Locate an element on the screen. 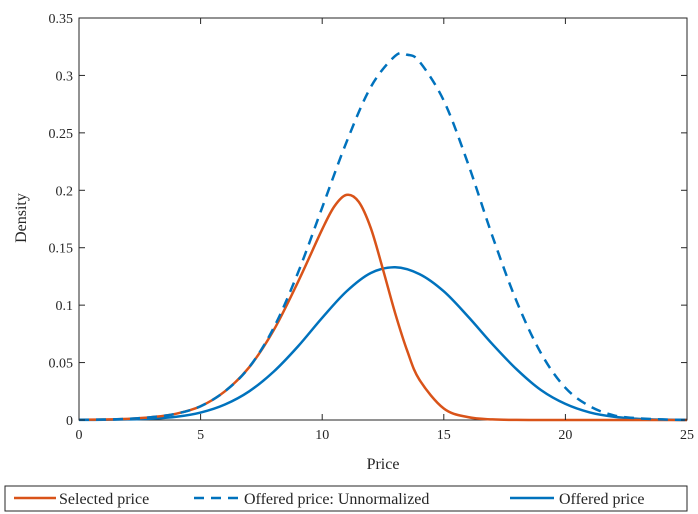 Image resolution: width=698 pixels, height=514 pixels. legend-label-offered-price-unnormalized: Offered price: Unnormalized is located at coordinates (336, 499).